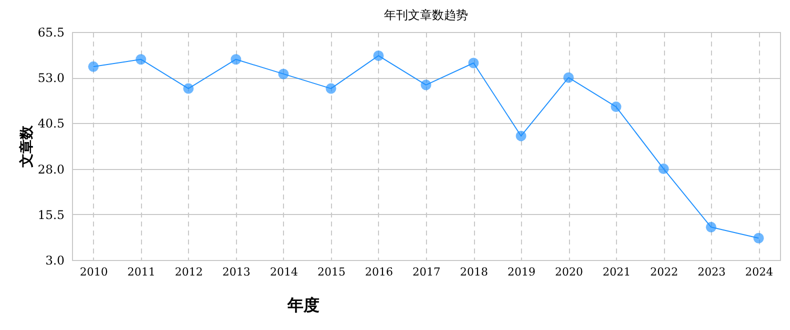 Image resolution: width=790 pixels, height=330 pixels. Describe the element at coordinates (236, 272) in the screenshot. I see `x-tick-label: 2013` at that location.